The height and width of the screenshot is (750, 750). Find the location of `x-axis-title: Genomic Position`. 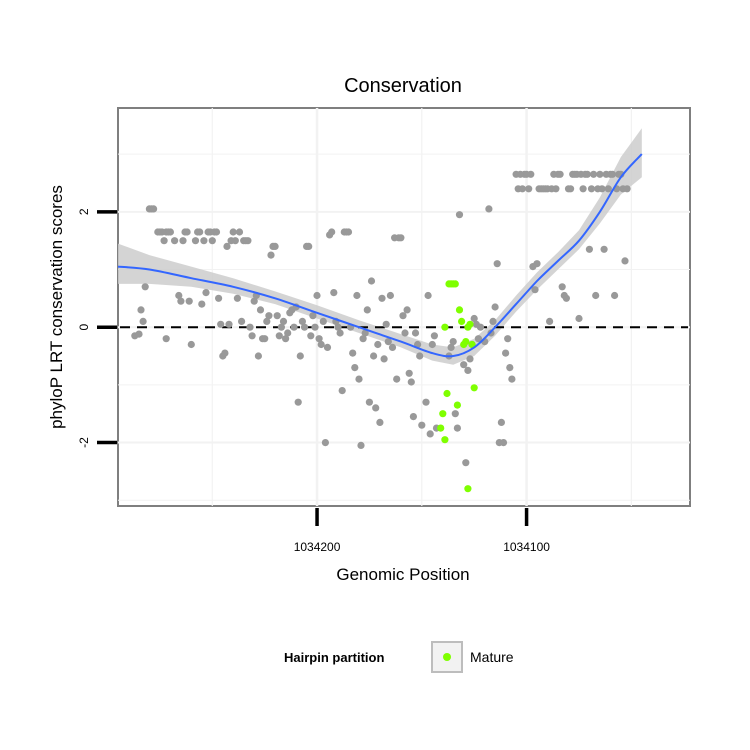

x-axis-title: Genomic Position is located at coordinates (402, 574).